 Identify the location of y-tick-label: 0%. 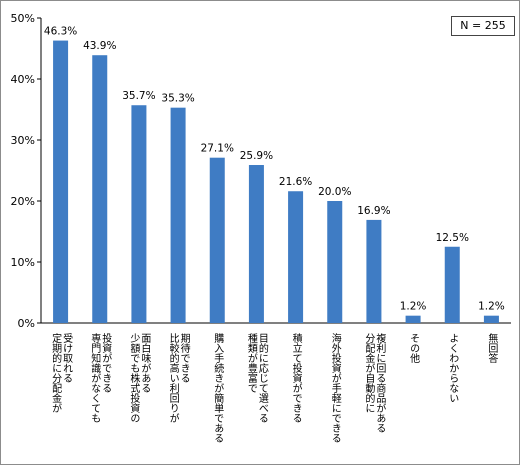
(26, 323).